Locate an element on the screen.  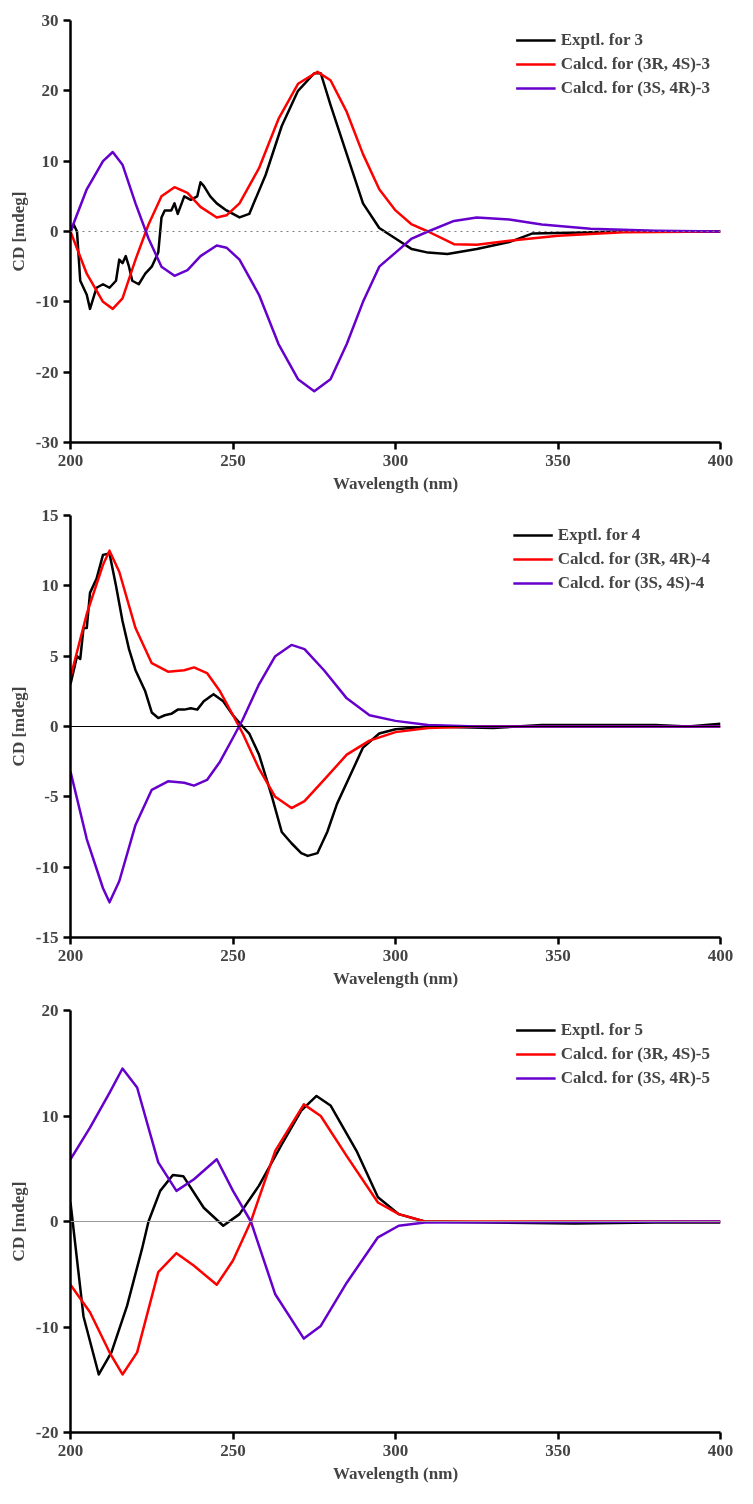
legend-label: Calcd. for (3R, 4S)-3 is located at coordinates (635, 64).